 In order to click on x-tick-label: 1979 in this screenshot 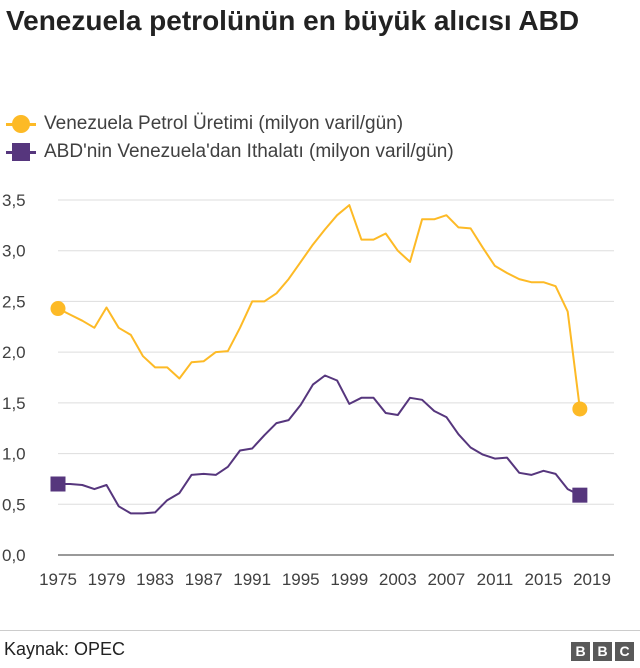, I will do `click(107, 579)`.